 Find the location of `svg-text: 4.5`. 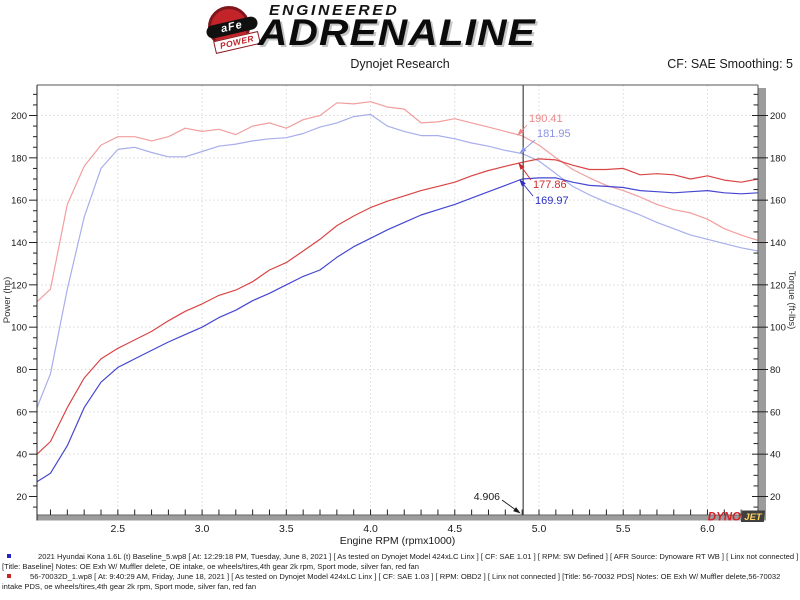

svg-text: 4.5 is located at coordinates (454, 529).